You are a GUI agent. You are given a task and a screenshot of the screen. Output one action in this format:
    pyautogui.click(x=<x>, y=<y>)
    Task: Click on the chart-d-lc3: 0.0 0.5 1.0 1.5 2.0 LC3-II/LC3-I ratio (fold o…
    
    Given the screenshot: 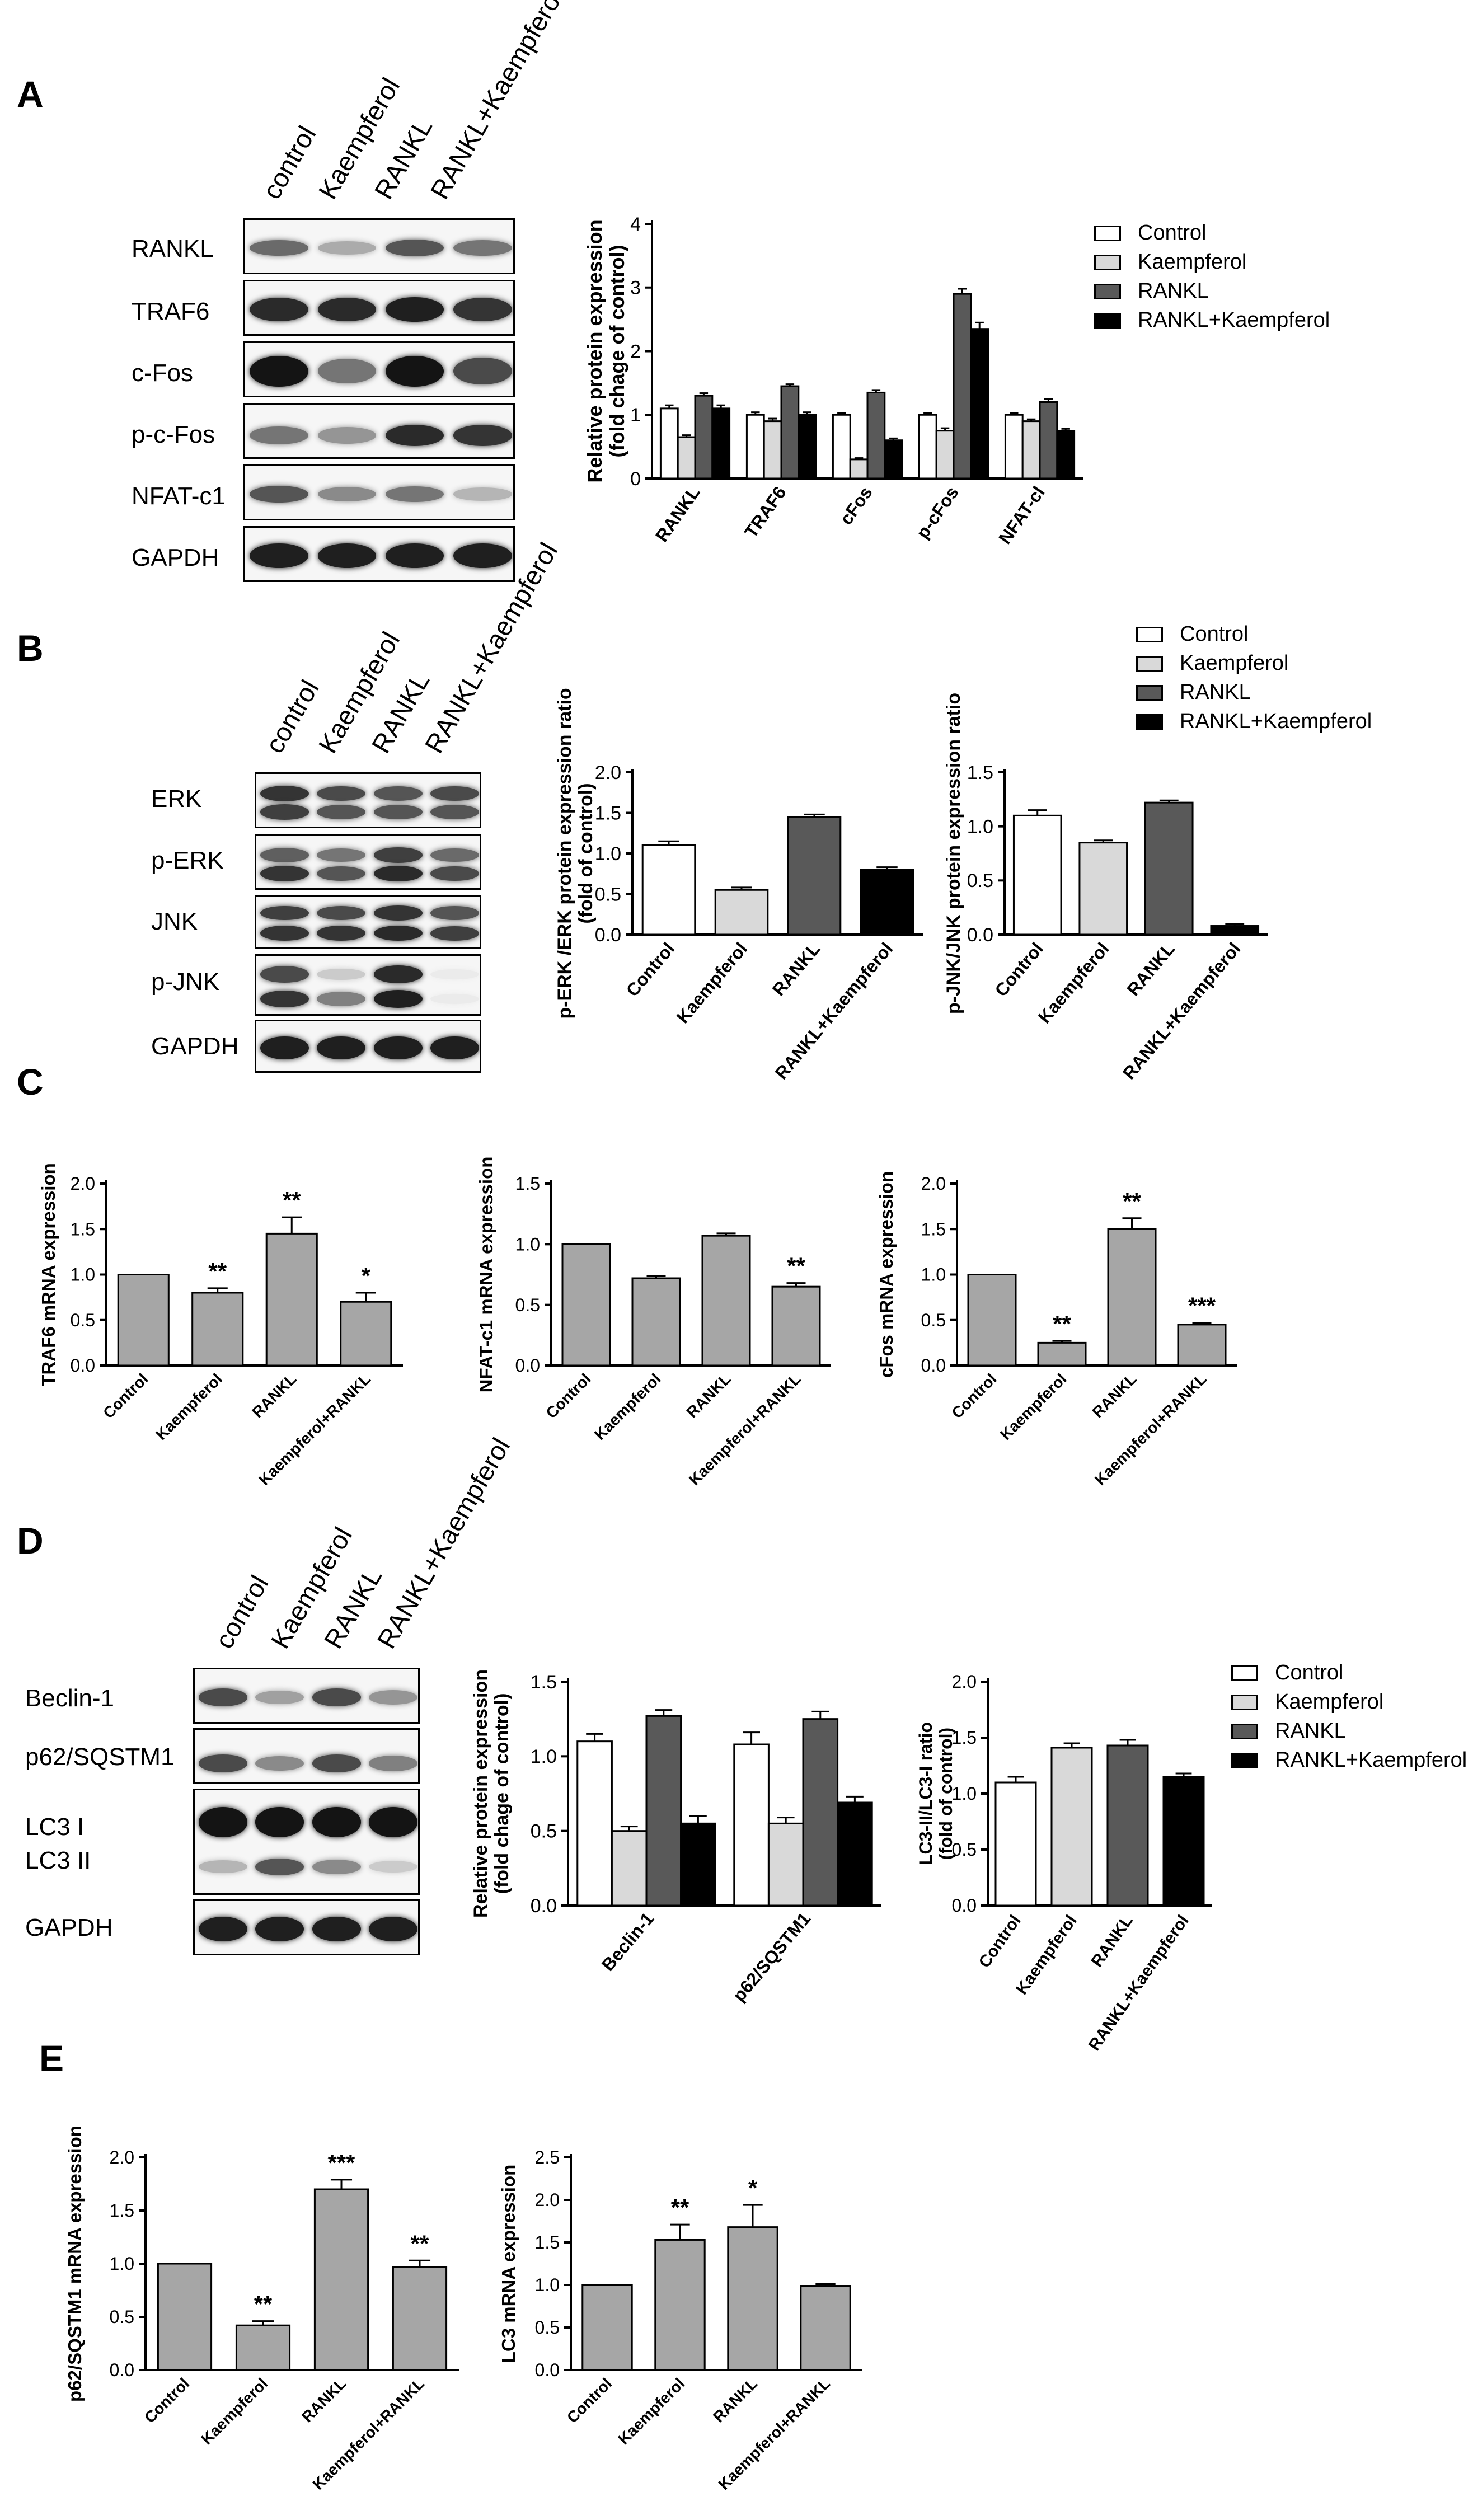 What is the action you would take?
    pyautogui.click(x=1064, y=1863)
    